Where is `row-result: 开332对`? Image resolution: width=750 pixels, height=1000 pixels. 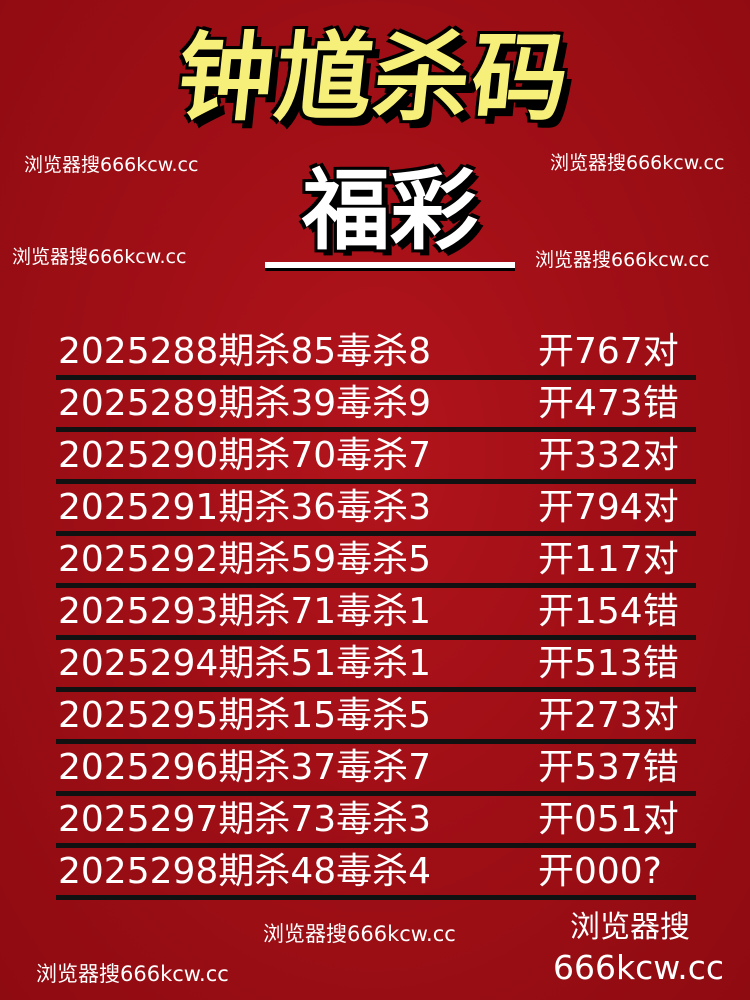
row-result: 开332对 is located at coordinates (608, 455).